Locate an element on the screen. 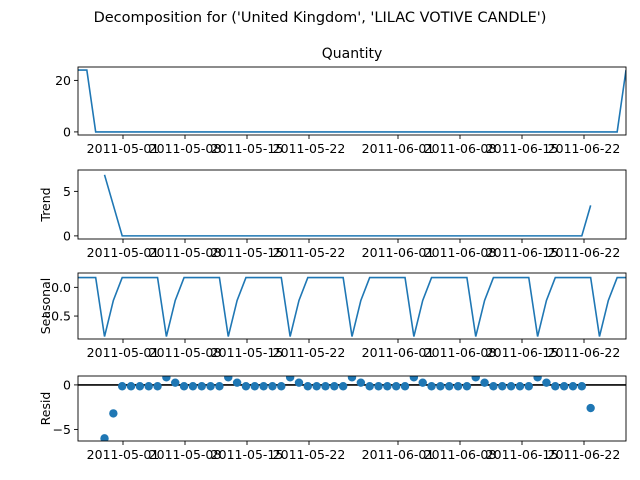 The height and width of the screenshot is (480, 640). trend-axes-frame is located at coordinates (352, 204).